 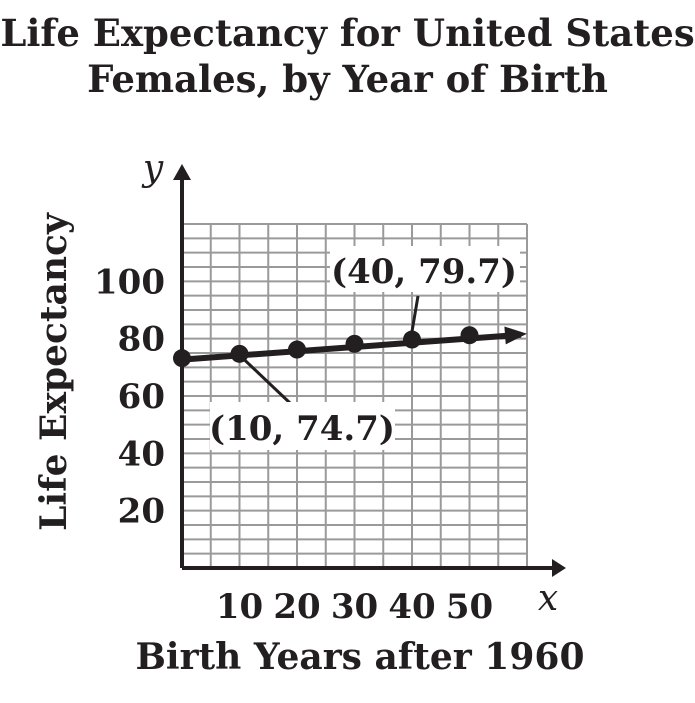 What do you see at coordinates (411, 607) in the screenshot?
I see `x-tick-label: 40` at bounding box center [411, 607].